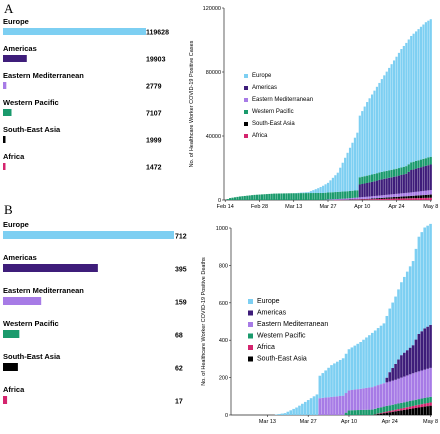 The image size is (440, 434). What do you see at coordinates (8, 209) in the screenshot?
I see `panel-letter-b: B` at bounding box center [8, 209].